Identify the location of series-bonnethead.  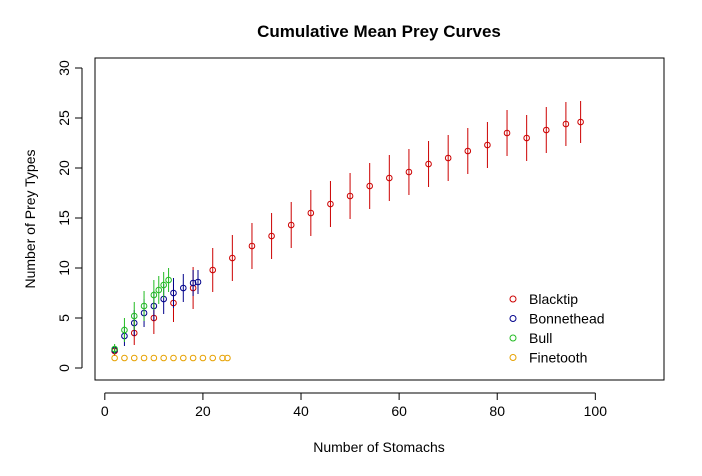
(156, 312).